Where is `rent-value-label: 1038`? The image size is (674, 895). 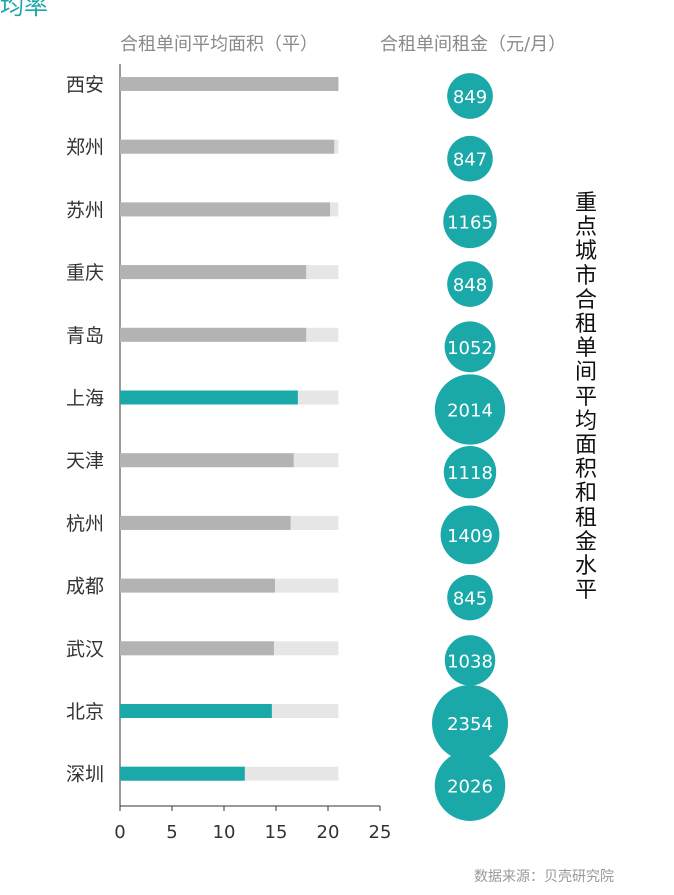
rent-value-label: 1038 is located at coordinates (470, 661).